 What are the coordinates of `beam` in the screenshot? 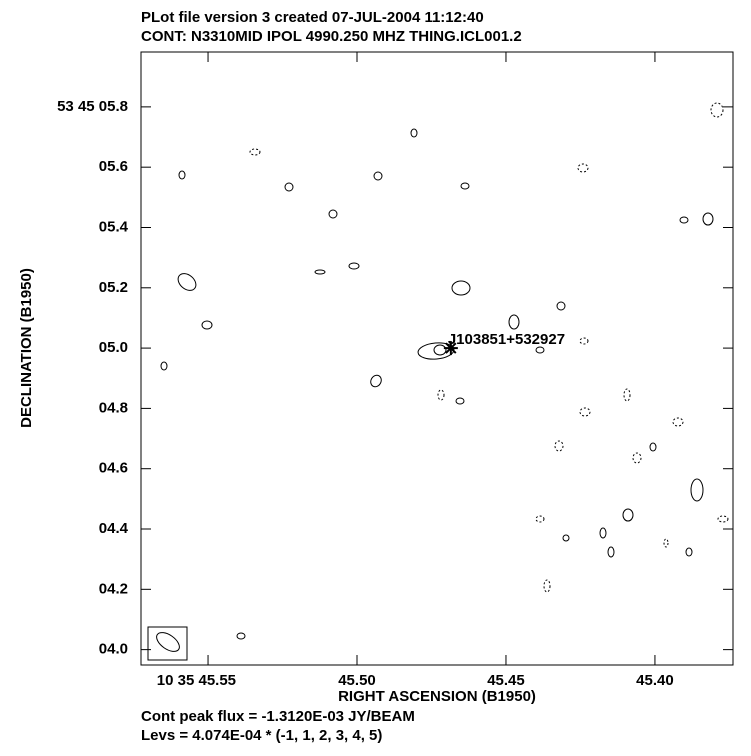 It's located at (168, 642).